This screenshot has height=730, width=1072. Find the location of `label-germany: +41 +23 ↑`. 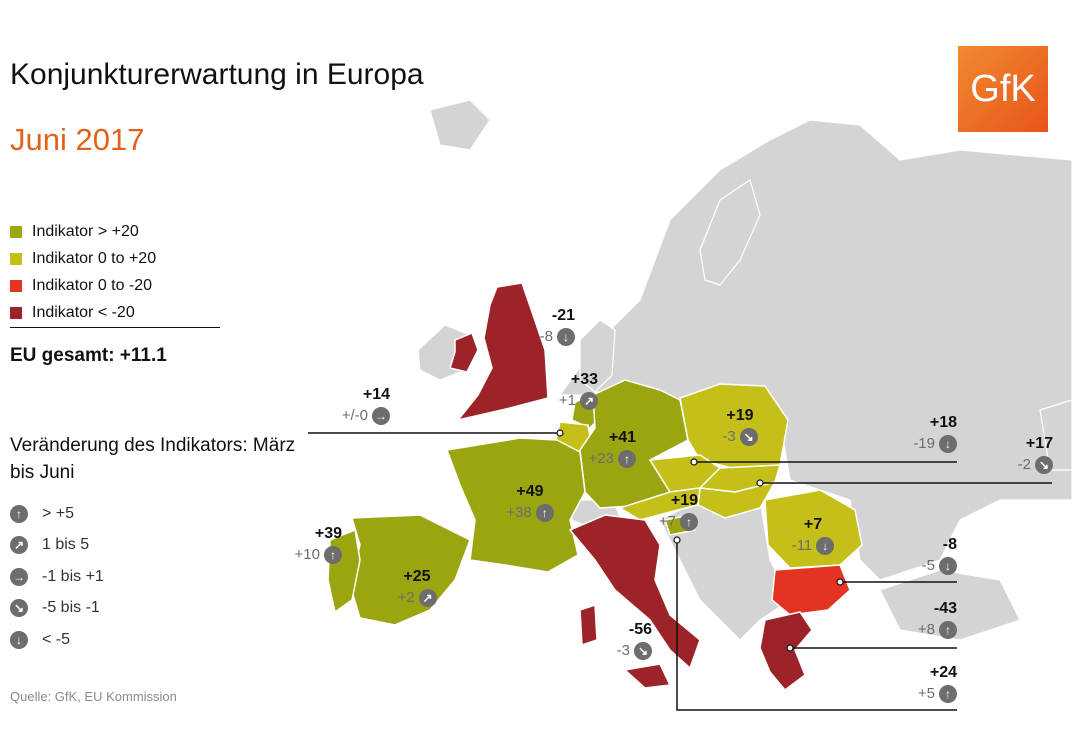

label-germany: +41 +23 ↑ is located at coordinates (603, 448).